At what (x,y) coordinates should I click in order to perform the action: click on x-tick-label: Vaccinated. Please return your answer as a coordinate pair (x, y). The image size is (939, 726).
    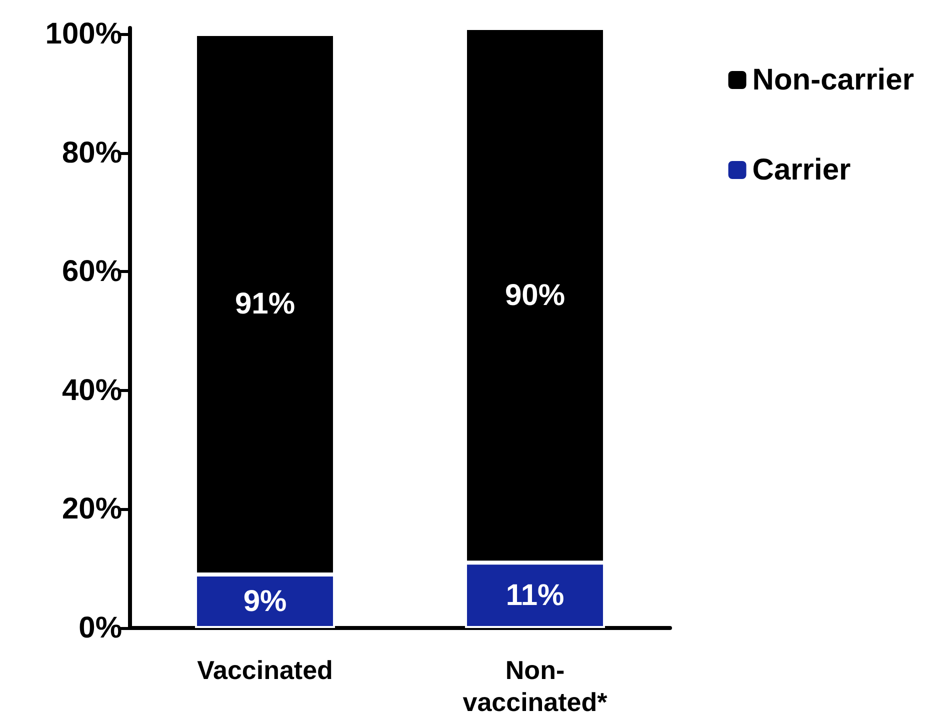
    Looking at the image, I should click on (265, 670).